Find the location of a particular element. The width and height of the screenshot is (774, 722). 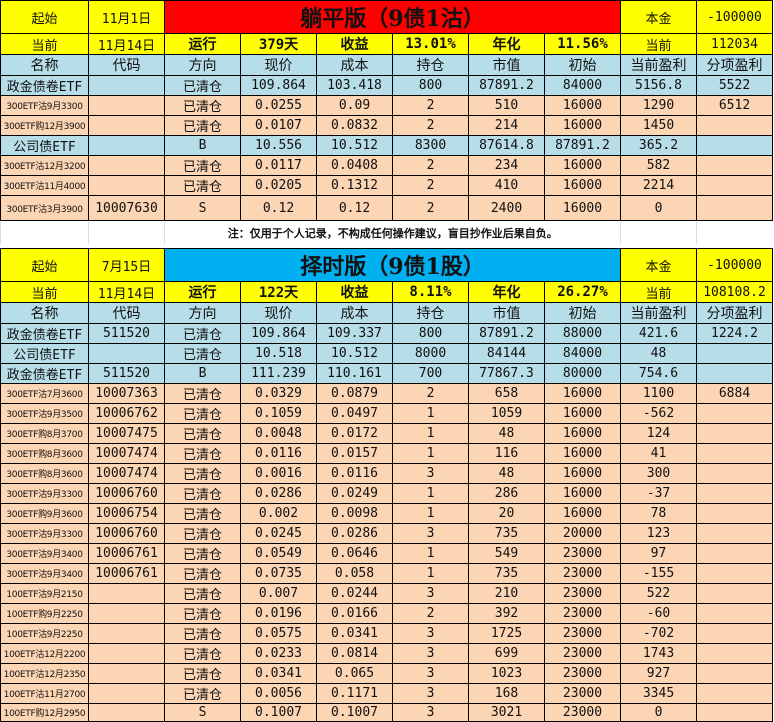

header-item-profit: 分项盈利 is located at coordinates (734, 313).